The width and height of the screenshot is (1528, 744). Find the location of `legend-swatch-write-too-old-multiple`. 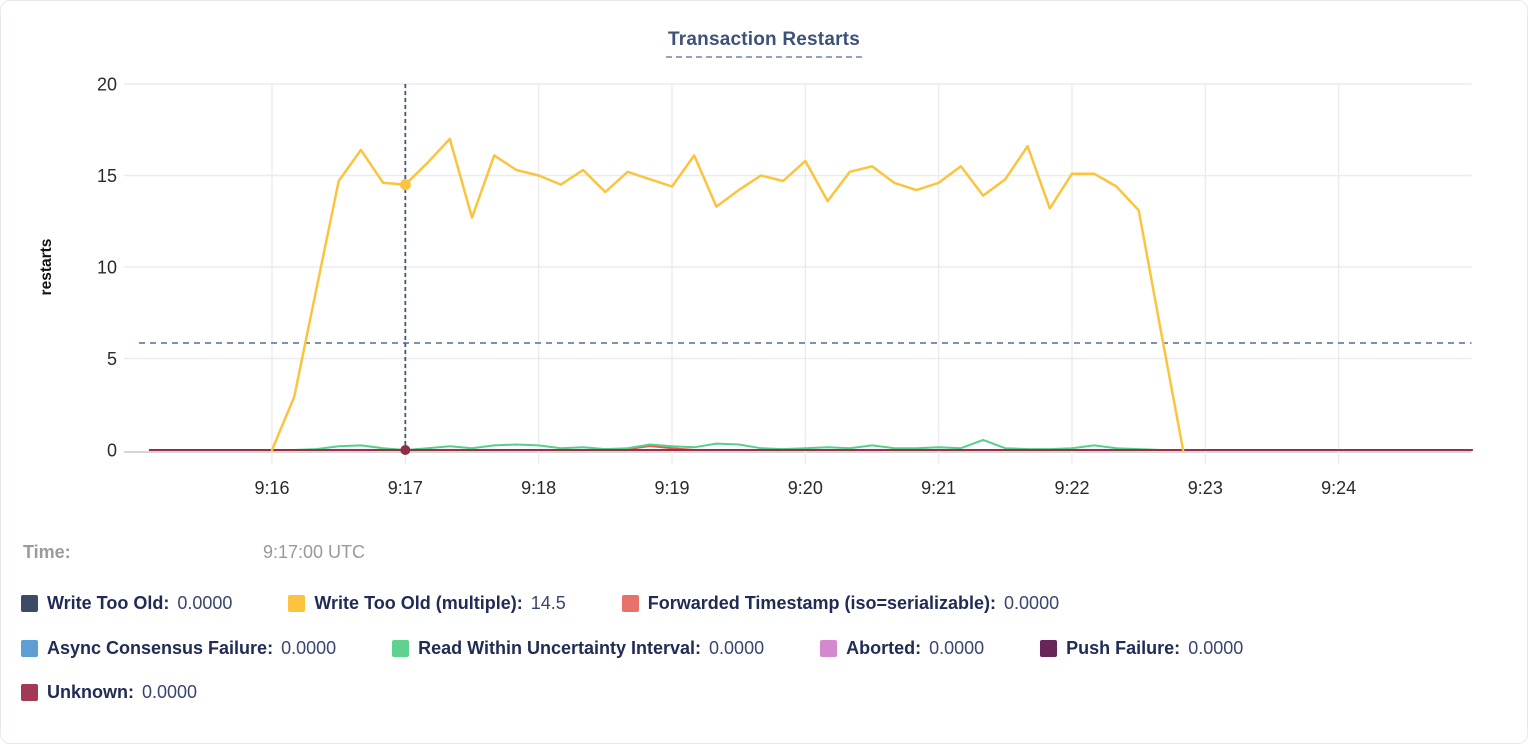

legend-swatch-write-too-old-multiple is located at coordinates (297, 603).